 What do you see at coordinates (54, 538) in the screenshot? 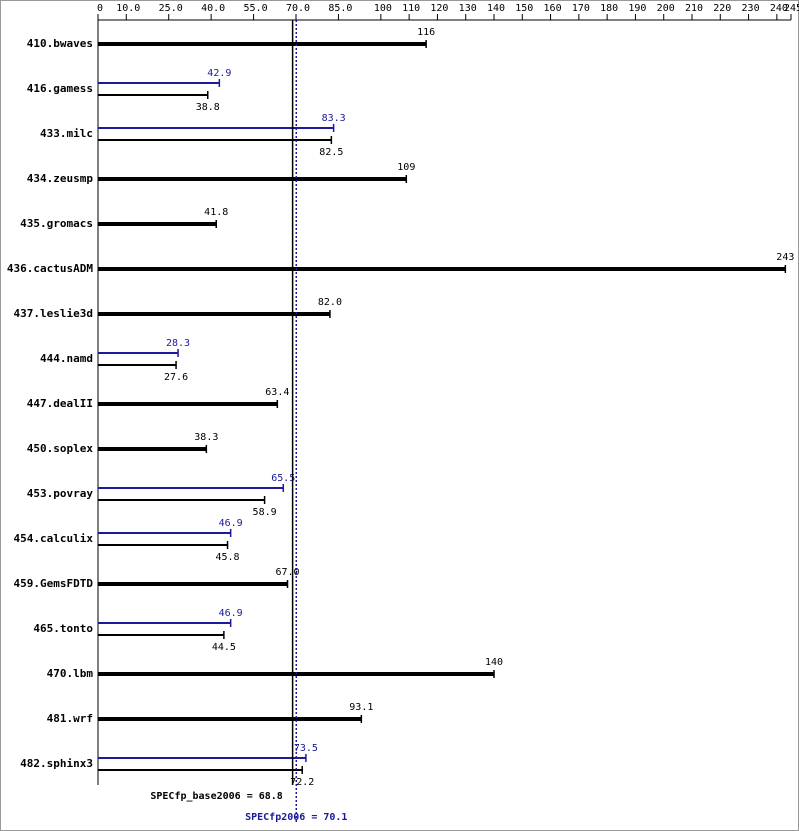
I see `category-label: 454.calculix` at bounding box center [54, 538].